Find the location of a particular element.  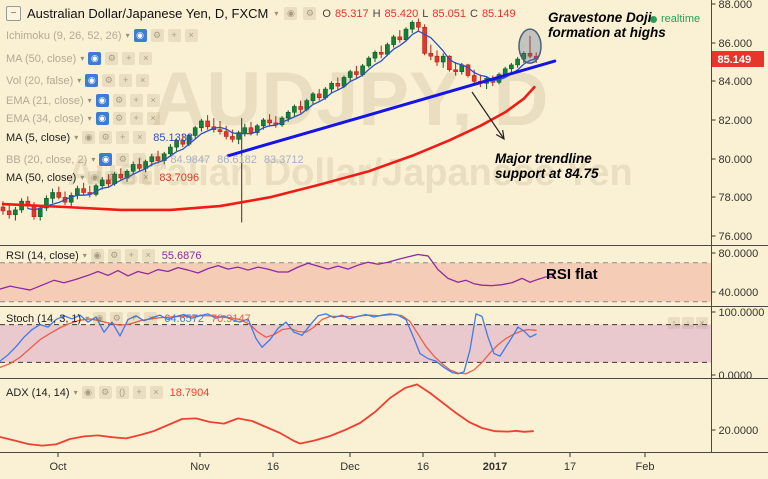

close-pane-icon: × is located at coordinates (702, 323).